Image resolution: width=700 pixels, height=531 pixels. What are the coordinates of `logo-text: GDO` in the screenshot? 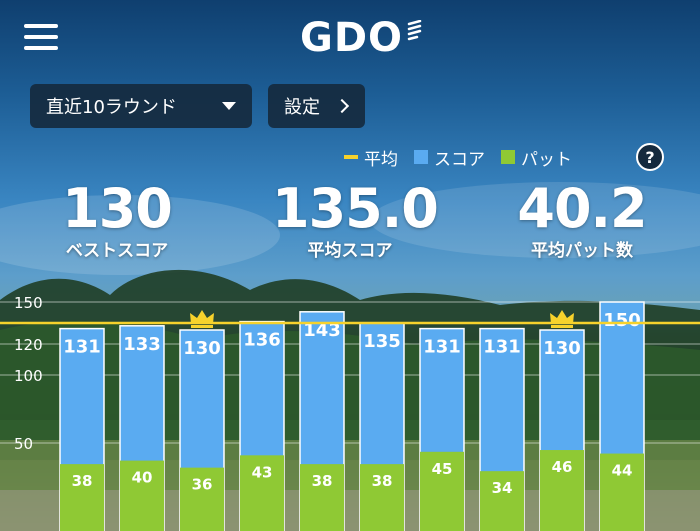 It's located at (352, 38).